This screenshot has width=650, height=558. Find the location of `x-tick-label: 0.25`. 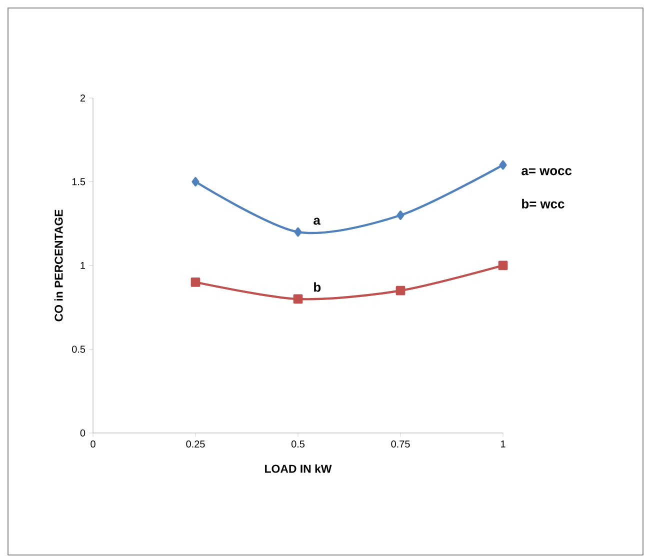

x-tick-label: 0.25 is located at coordinates (195, 444).